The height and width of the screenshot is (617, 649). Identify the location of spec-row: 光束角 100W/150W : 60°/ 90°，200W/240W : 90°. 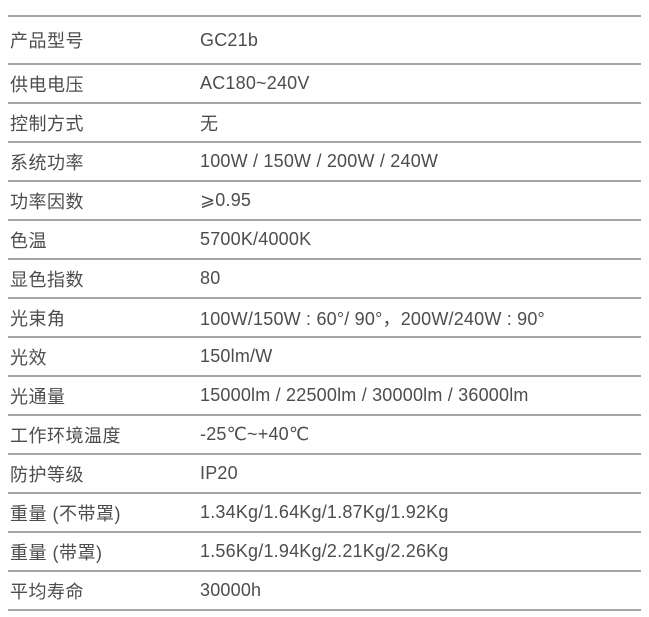
(324, 318).